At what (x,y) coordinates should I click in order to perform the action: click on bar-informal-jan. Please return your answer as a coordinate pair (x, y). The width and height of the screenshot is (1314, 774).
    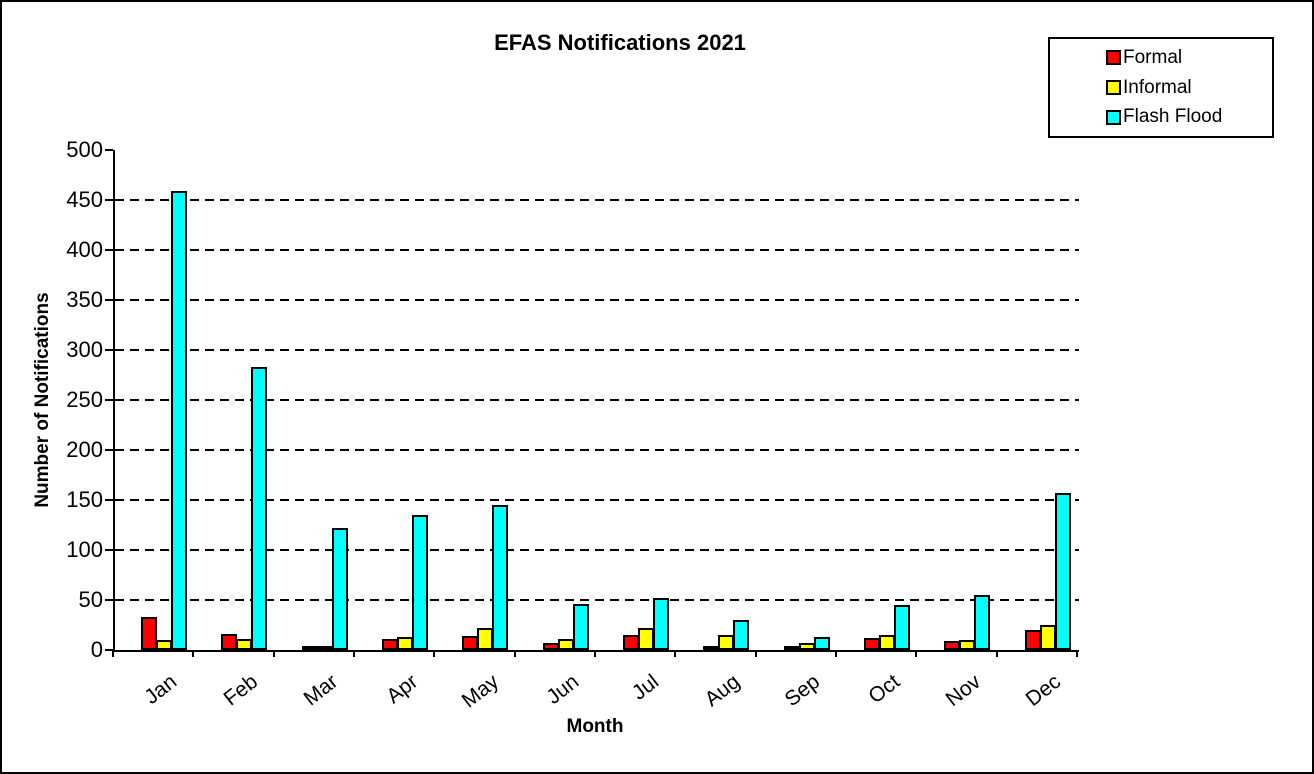
    Looking at the image, I should click on (164, 645).